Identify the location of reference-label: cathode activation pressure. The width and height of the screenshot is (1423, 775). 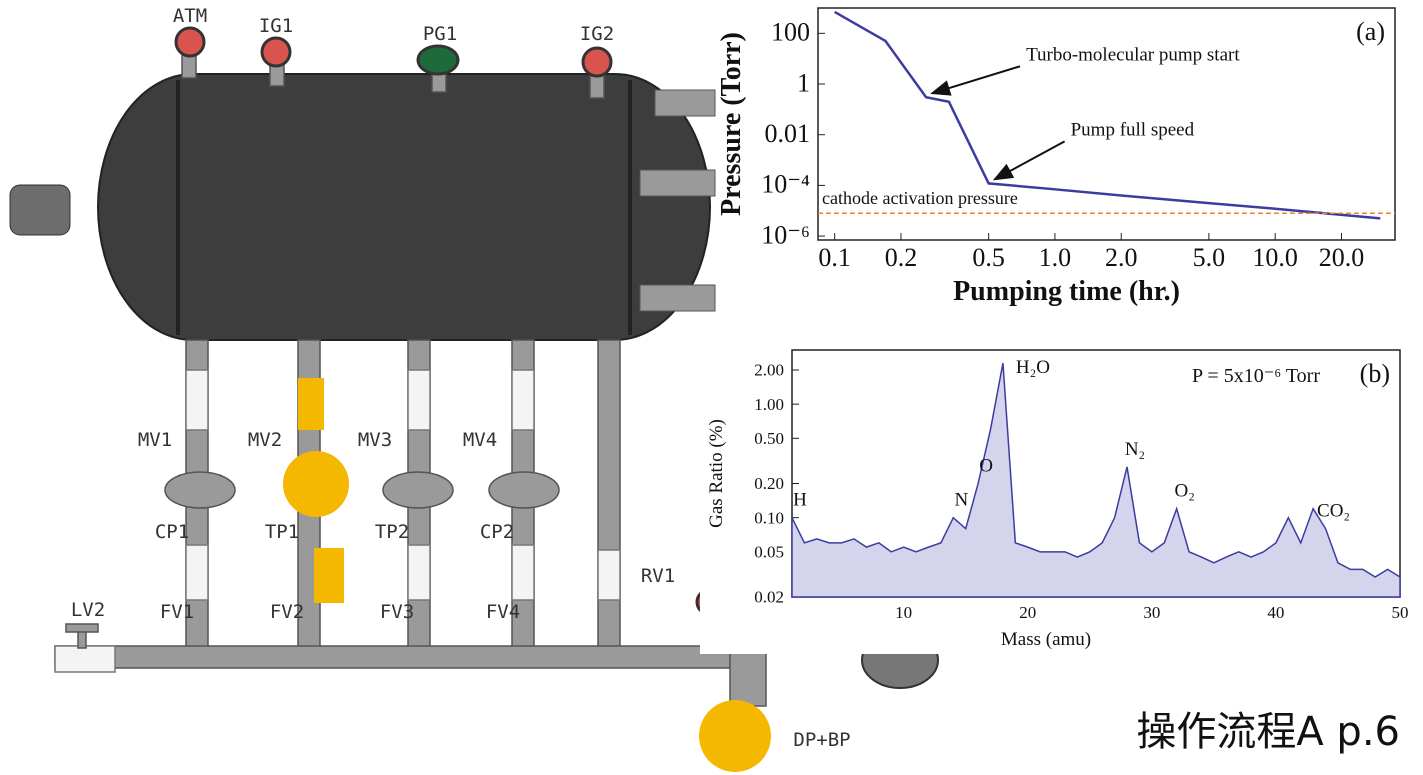
(920, 198).